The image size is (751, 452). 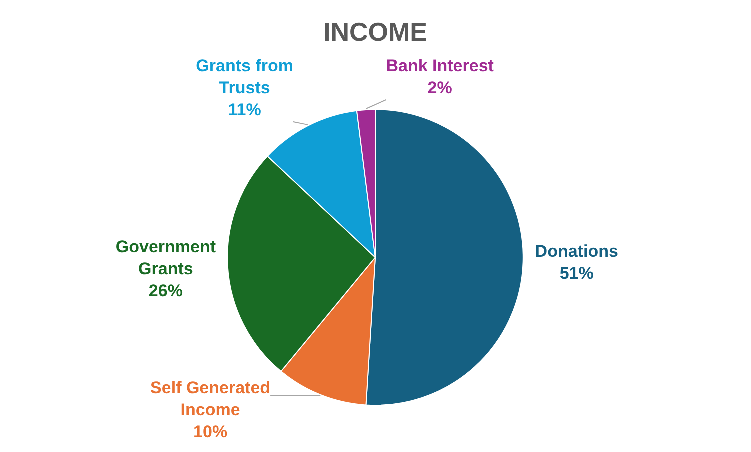 What do you see at coordinates (245, 110) in the screenshot?
I see `data-label: 11%` at bounding box center [245, 110].